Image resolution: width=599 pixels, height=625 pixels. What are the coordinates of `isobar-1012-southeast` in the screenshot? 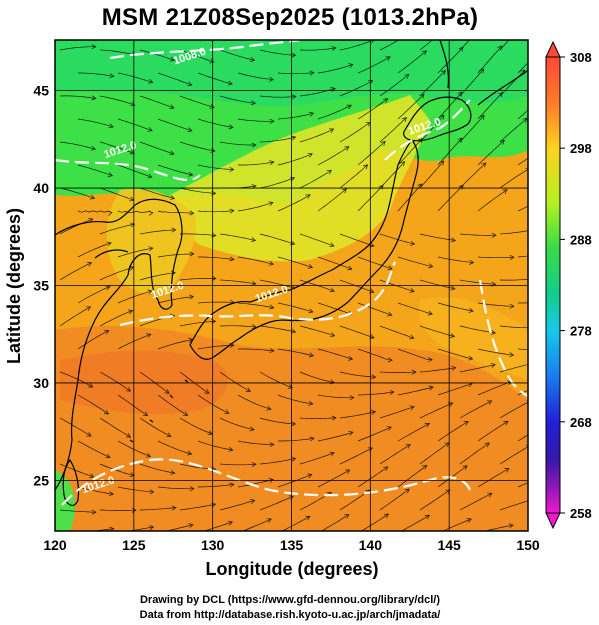 It's located at (503, 338).